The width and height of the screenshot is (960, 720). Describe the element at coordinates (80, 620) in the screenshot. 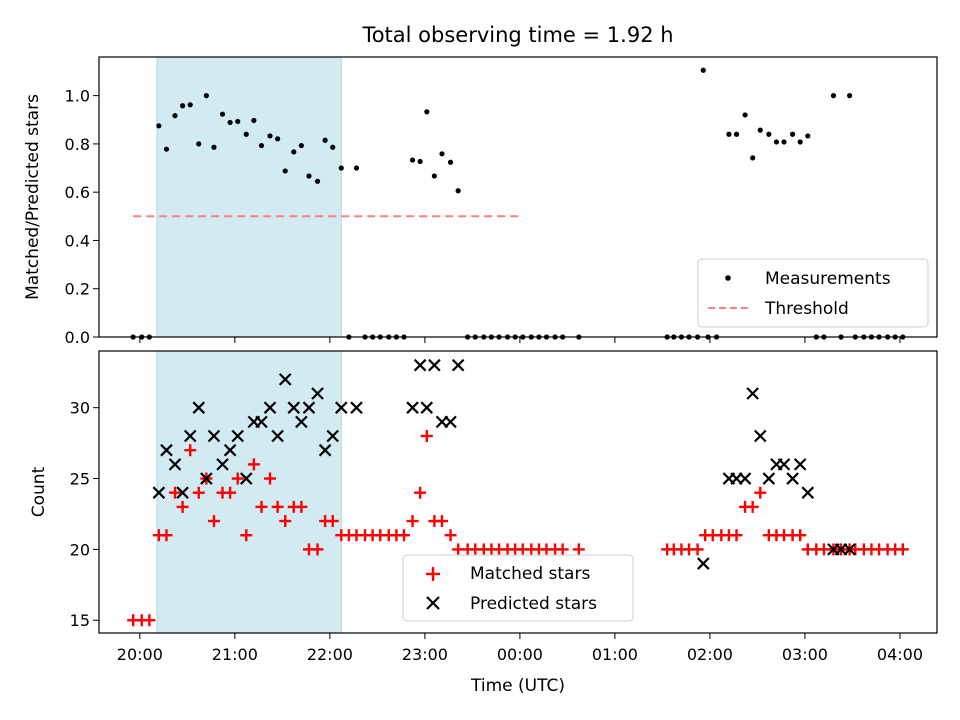

I see `bottom-y-tick-label: 15` at that location.